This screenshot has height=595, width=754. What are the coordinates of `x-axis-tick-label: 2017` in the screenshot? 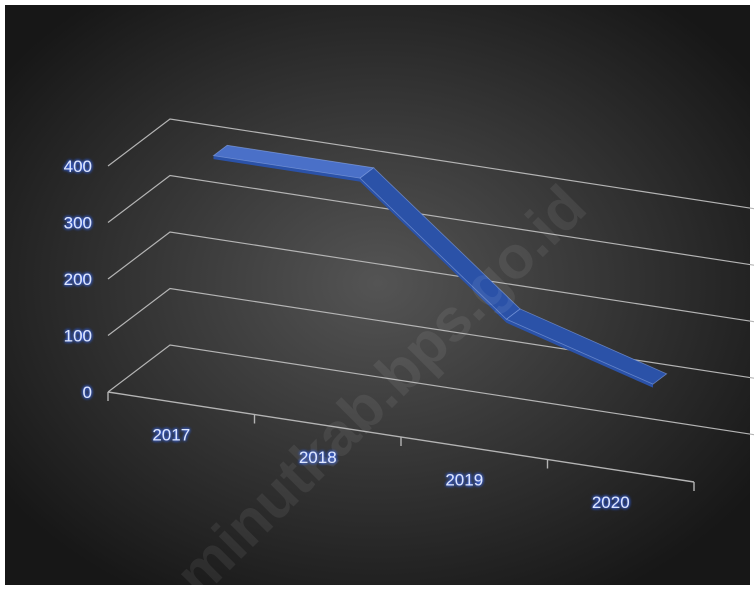 It's located at (171, 434).